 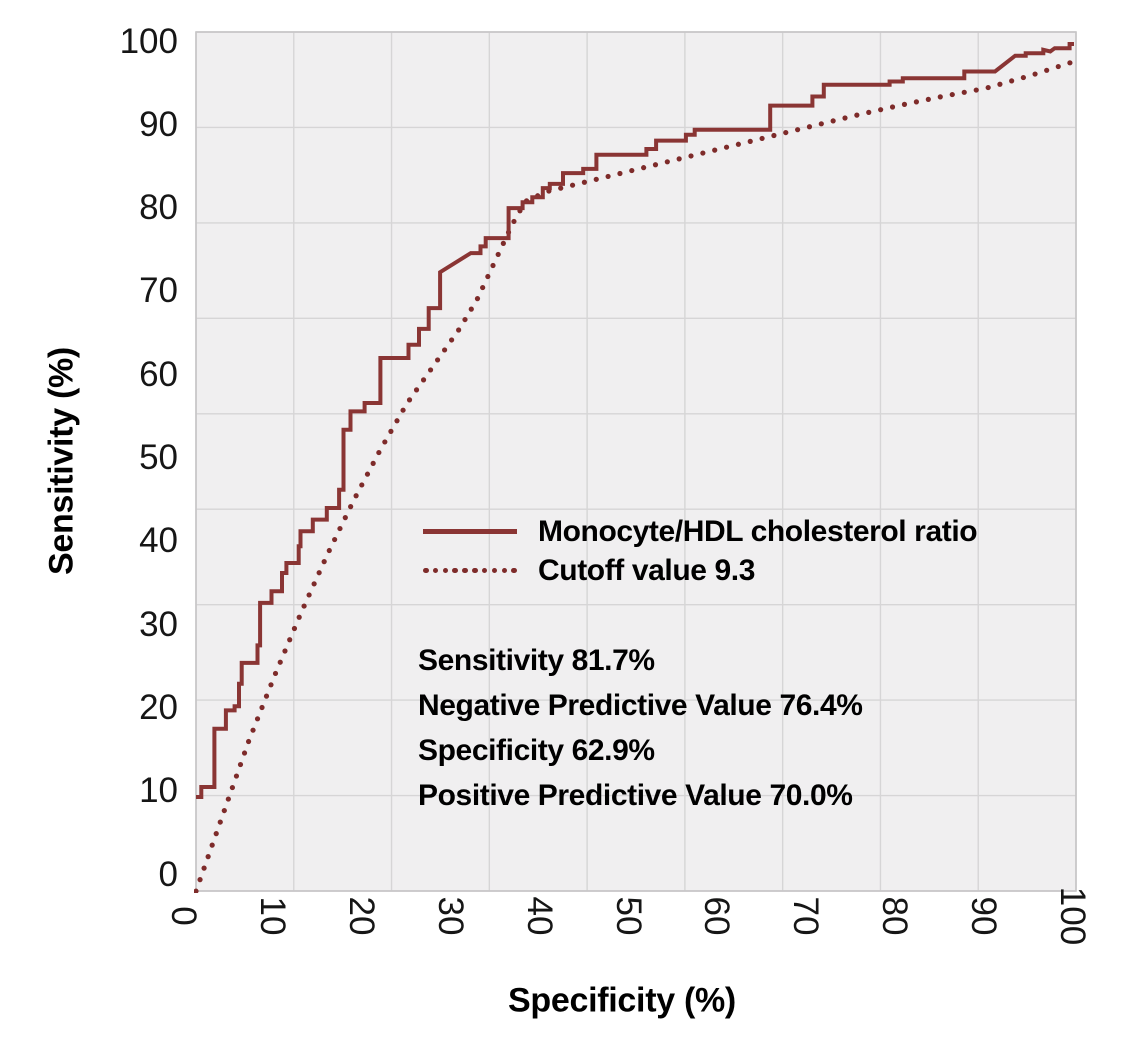 What do you see at coordinates (717, 916) in the screenshot?
I see `x-tick-label-60: 60` at bounding box center [717, 916].